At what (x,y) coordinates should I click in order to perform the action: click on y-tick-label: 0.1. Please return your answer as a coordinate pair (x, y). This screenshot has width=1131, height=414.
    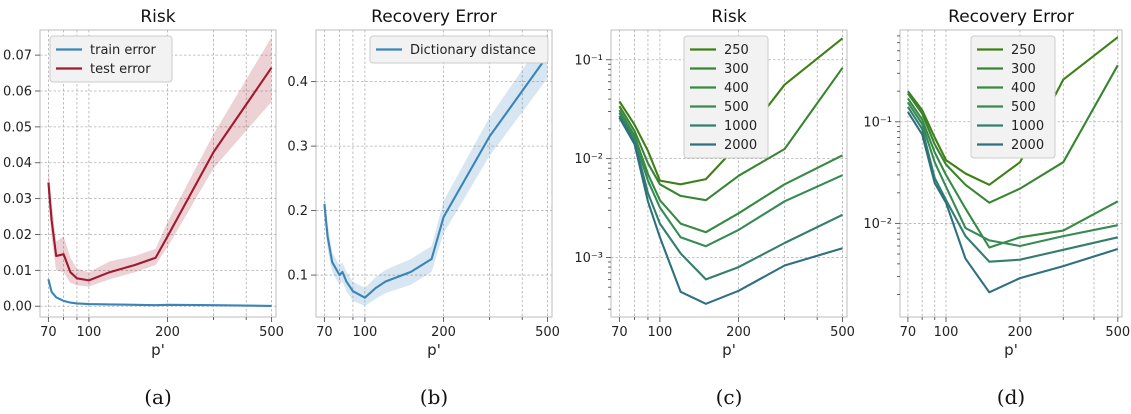
    Looking at the image, I should click on (297, 276).